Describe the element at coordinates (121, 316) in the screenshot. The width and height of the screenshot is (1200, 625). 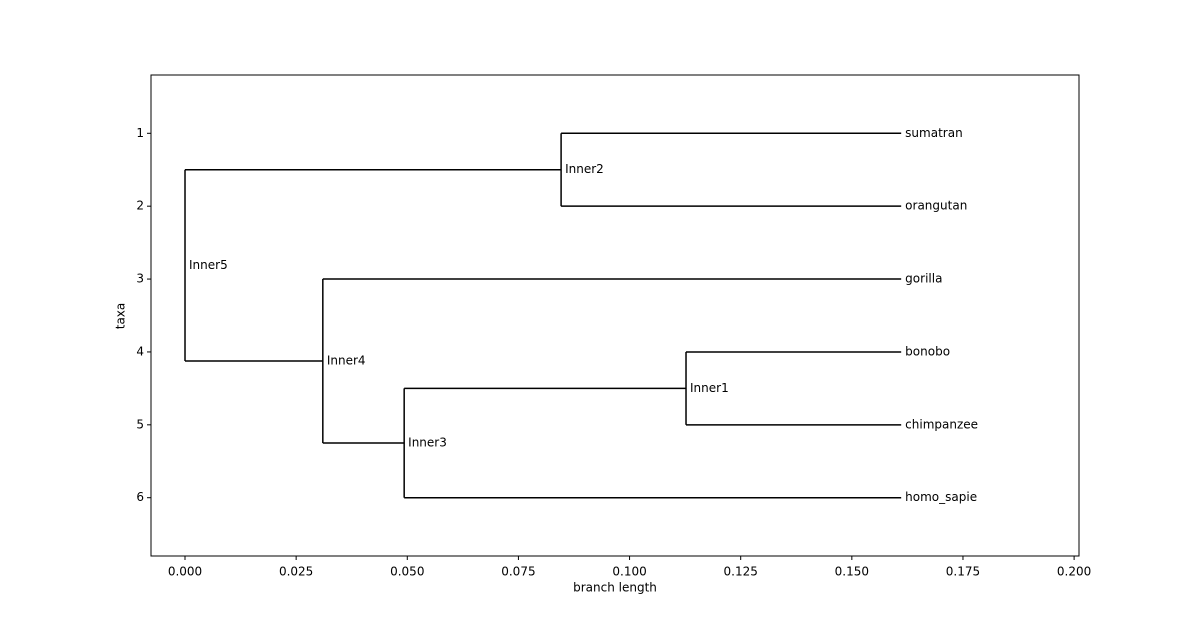
I see `y-axis-label: taxa` at that location.